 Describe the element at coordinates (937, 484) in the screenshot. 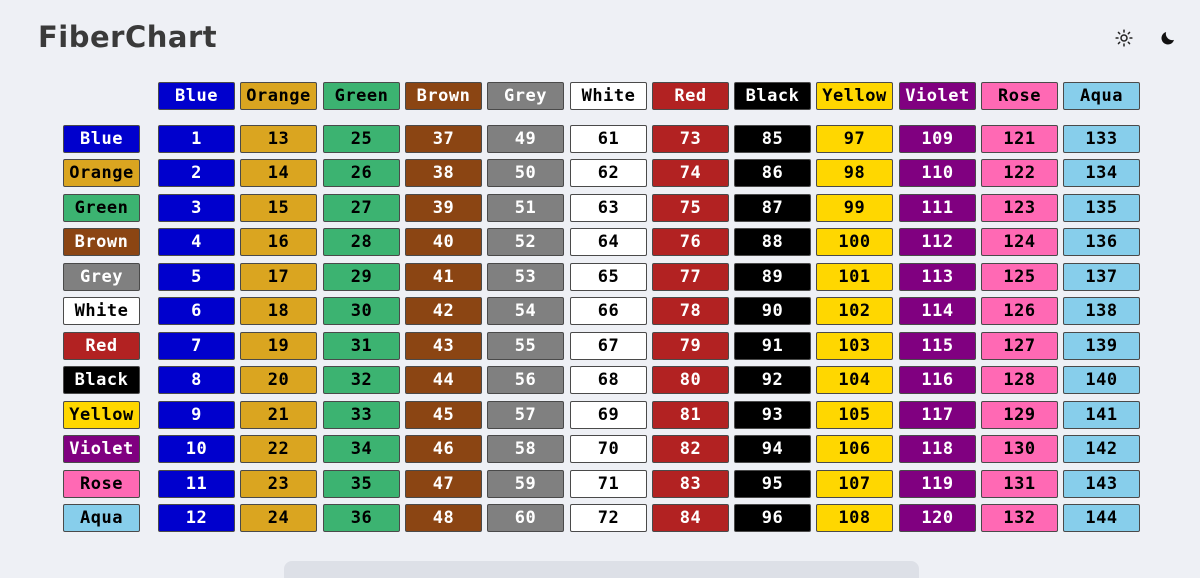

I see `fiber-cell: 119` at that location.